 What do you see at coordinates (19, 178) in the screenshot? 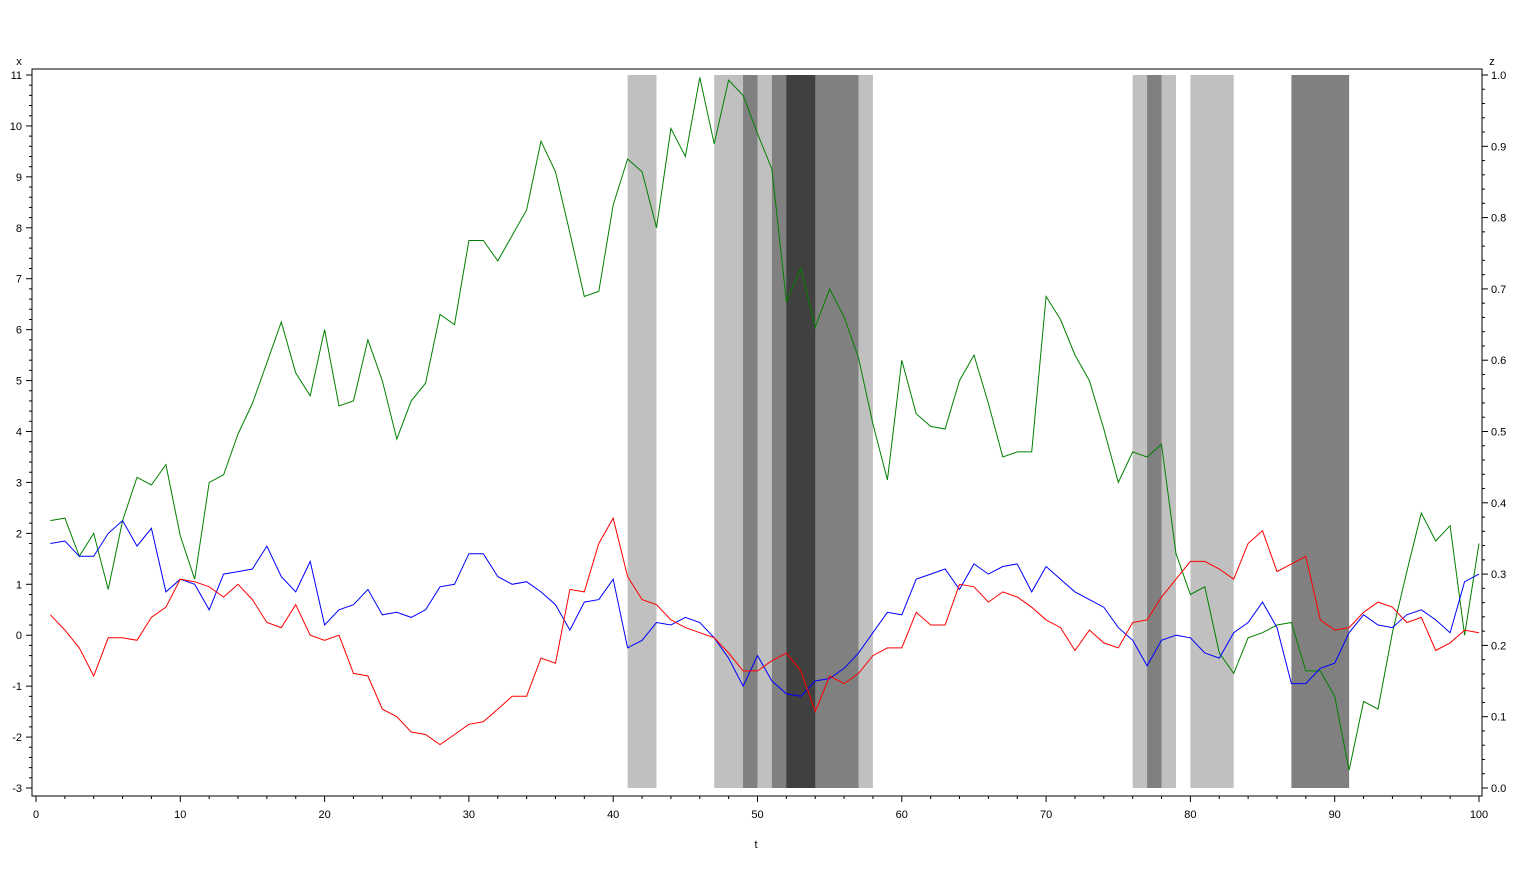
I see `y-left-tick-label: 9` at bounding box center [19, 178].